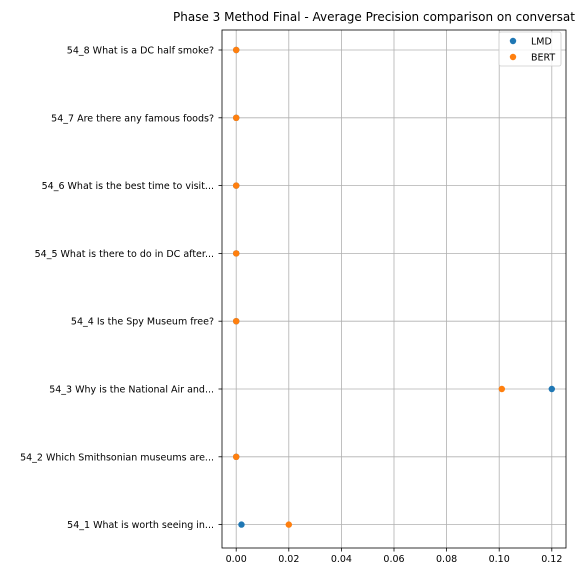 Image resolution: width=576 pixels, height=576 pixels. Describe the element at coordinates (132, 118) in the screenshot. I see `y-tick-label: 54_7 Are there any famous foods?` at that location.